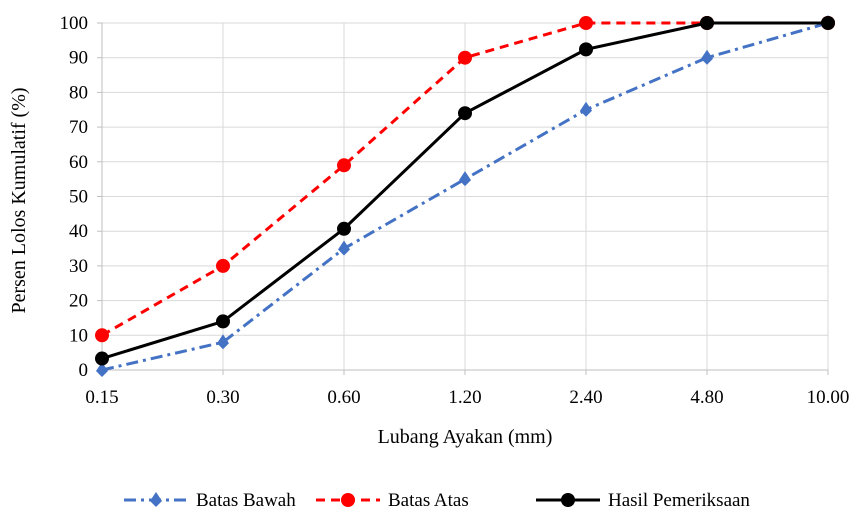  What do you see at coordinates (78, 92) in the screenshot?
I see `y-tick-label: 80` at bounding box center [78, 92].